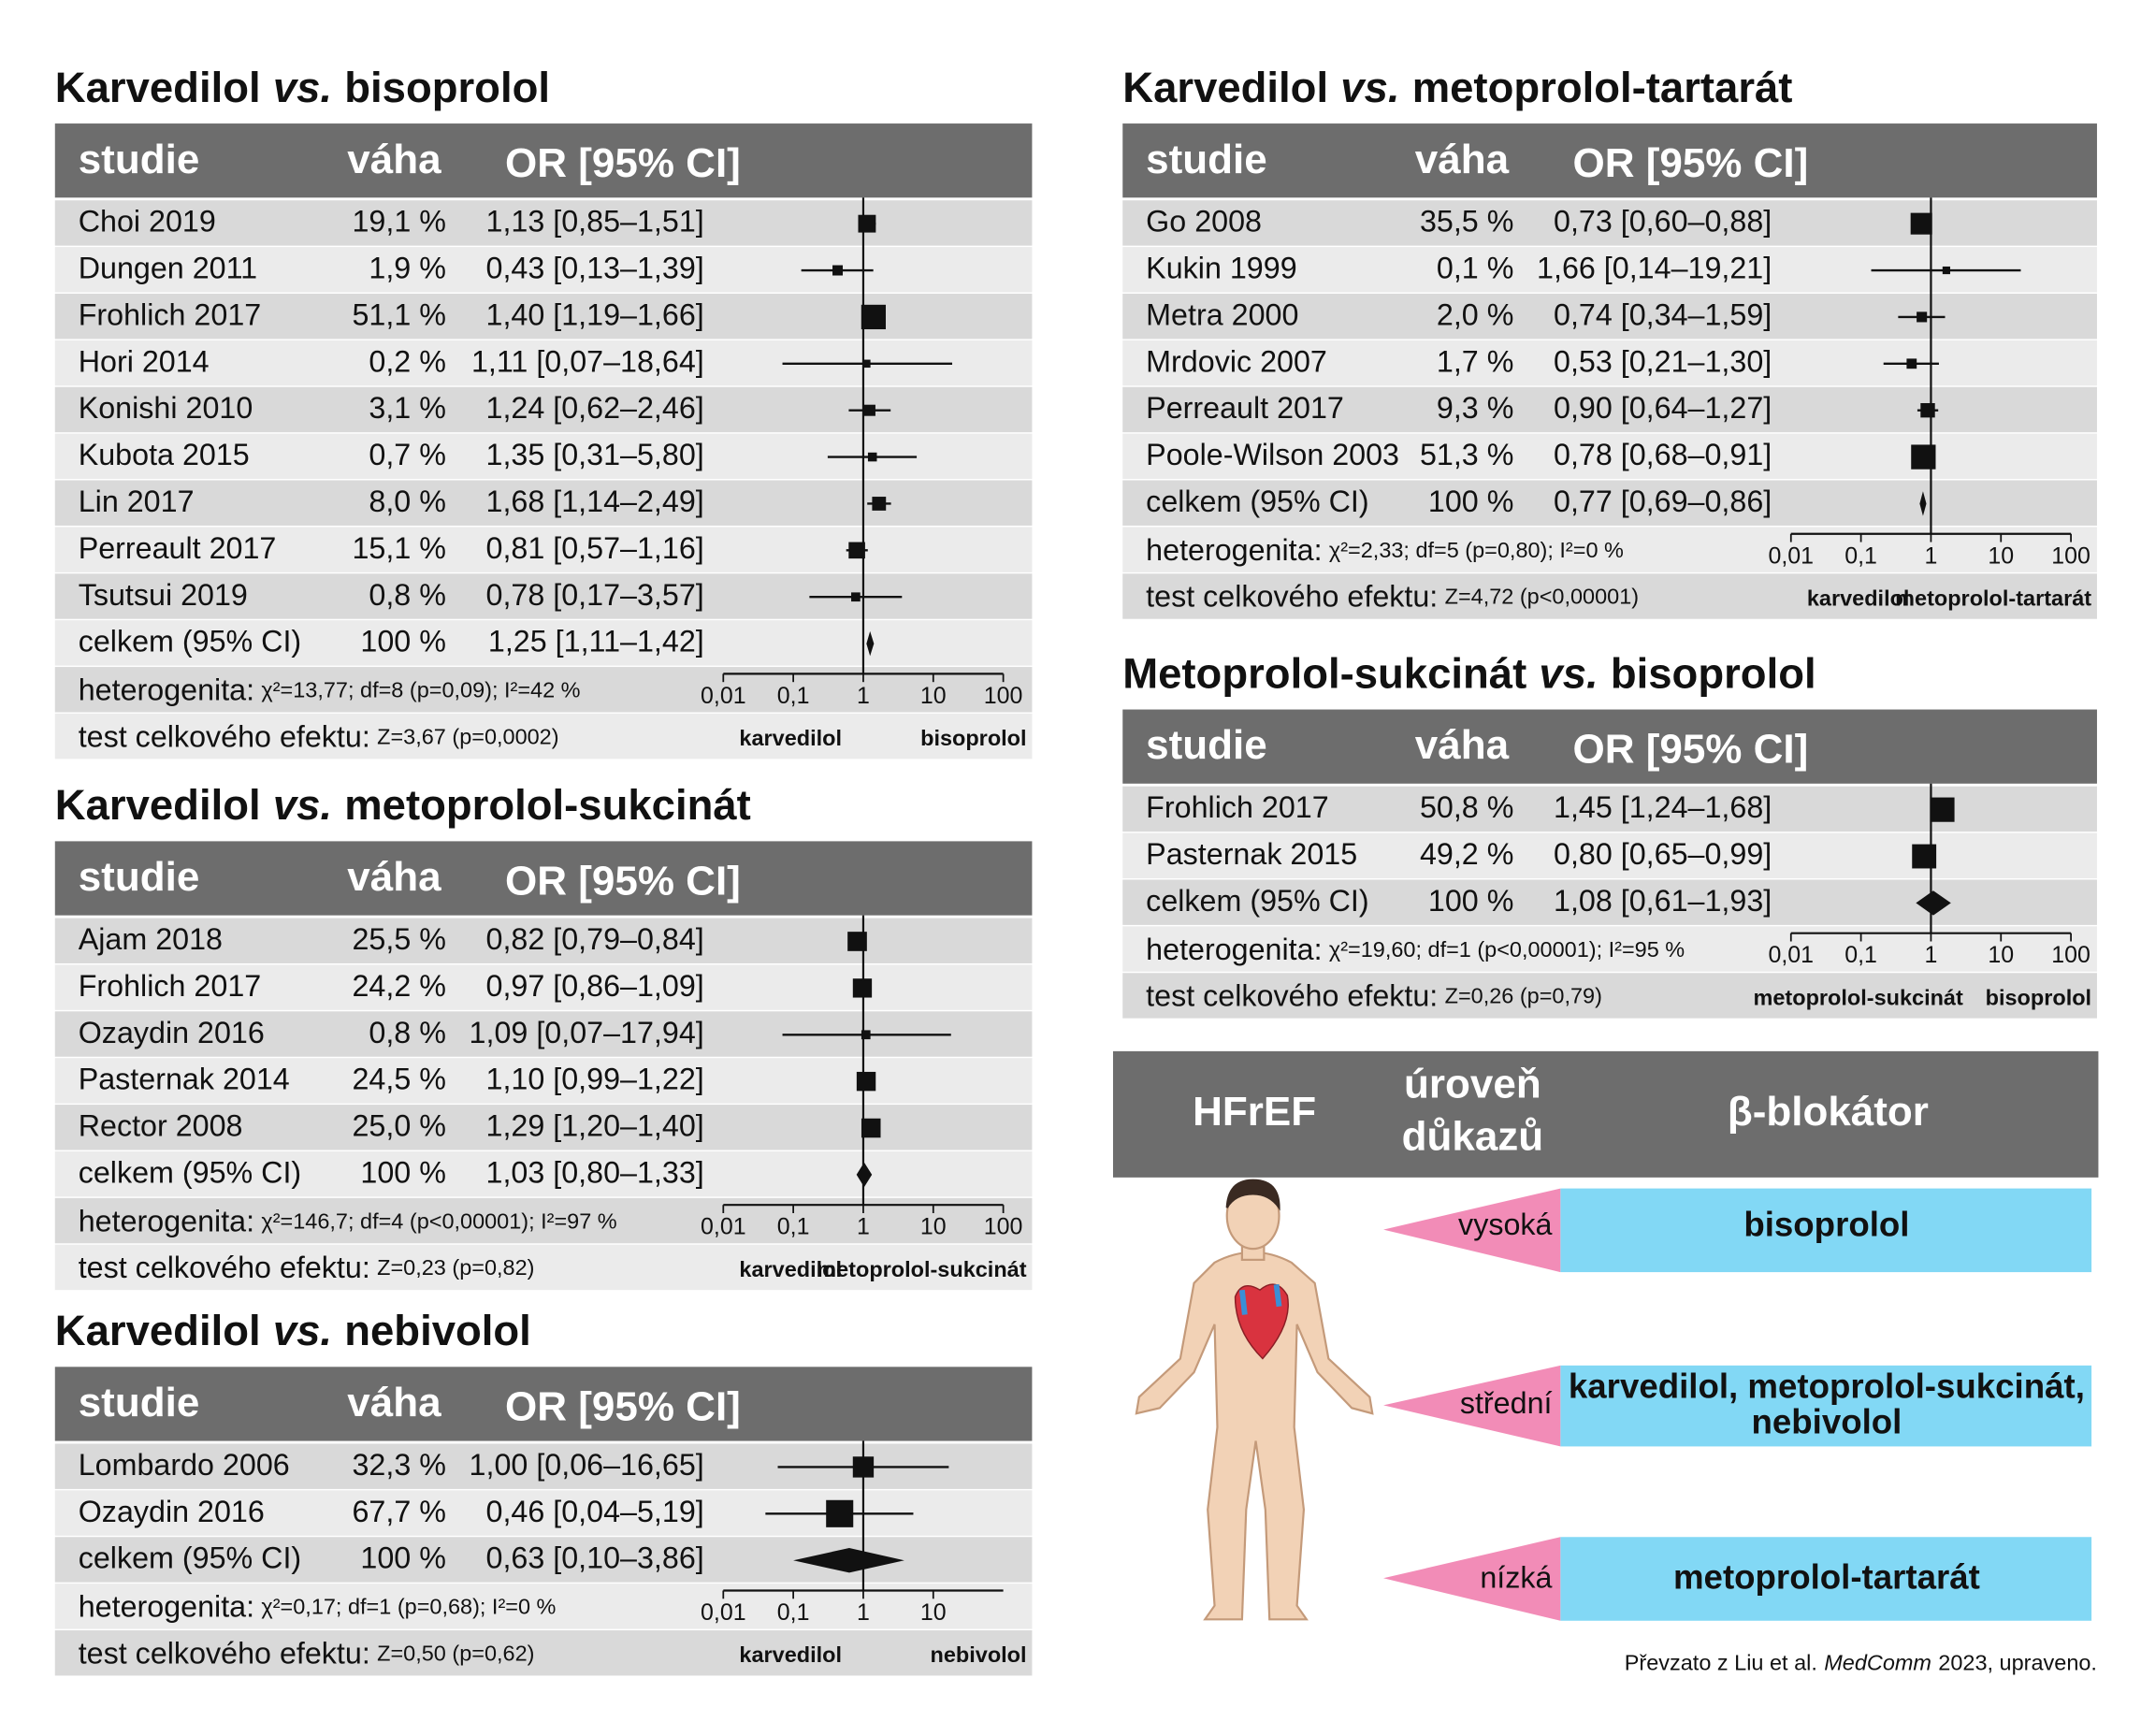 This screenshot has height=1736, width=2141. I want to click on title-part: Karvedilol, so click(158, 805).